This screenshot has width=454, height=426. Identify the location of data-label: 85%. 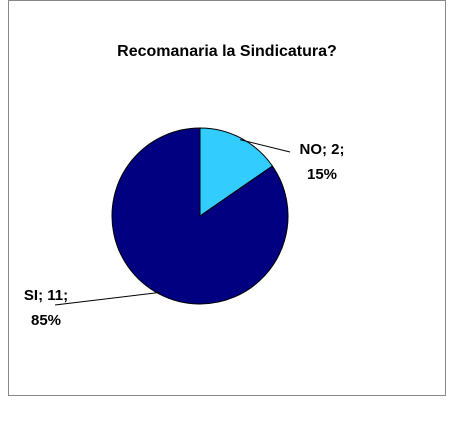
(46, 320).